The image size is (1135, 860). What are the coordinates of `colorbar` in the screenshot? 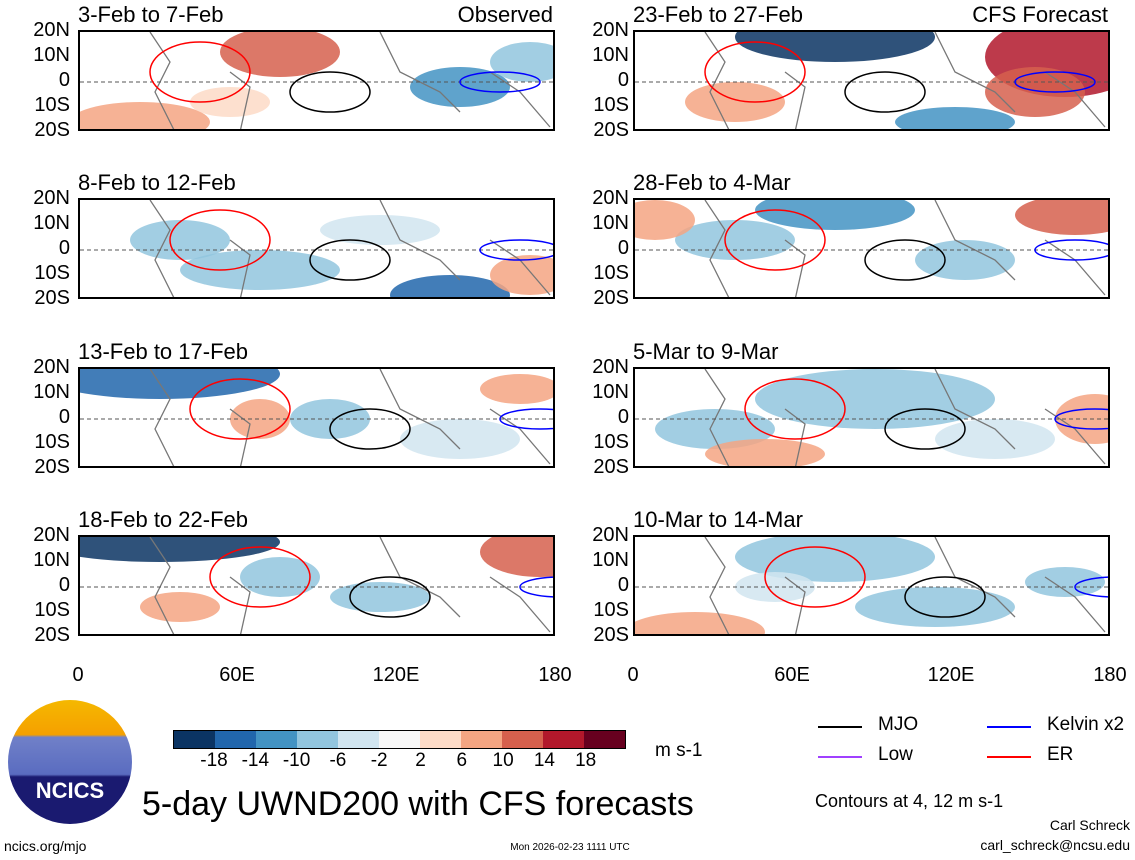 It's located at (399, 739).